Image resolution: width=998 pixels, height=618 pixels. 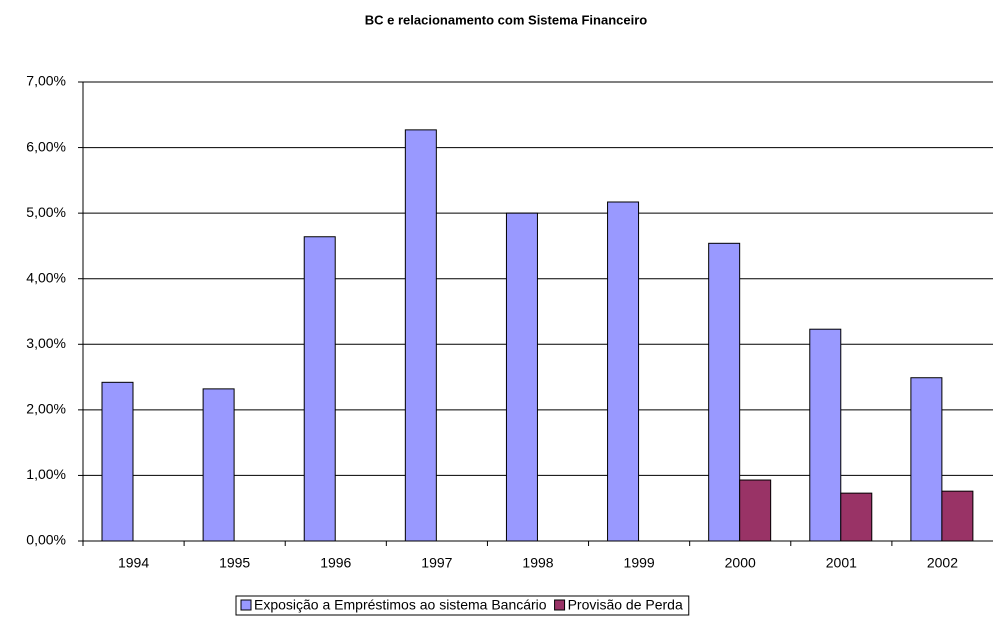 I want to click on x-tick-label: 1995, so click(x=234, y=563).